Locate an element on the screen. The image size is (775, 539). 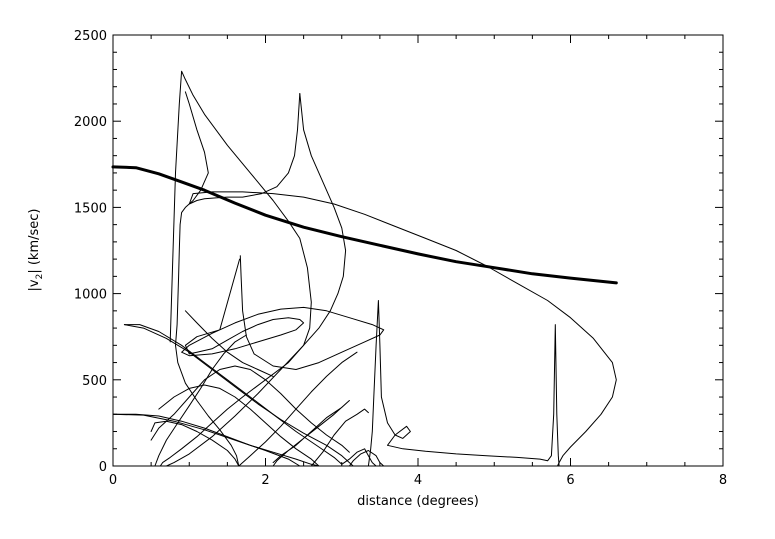
y-tick-label: 1000 is located at coordinates (90, 295).